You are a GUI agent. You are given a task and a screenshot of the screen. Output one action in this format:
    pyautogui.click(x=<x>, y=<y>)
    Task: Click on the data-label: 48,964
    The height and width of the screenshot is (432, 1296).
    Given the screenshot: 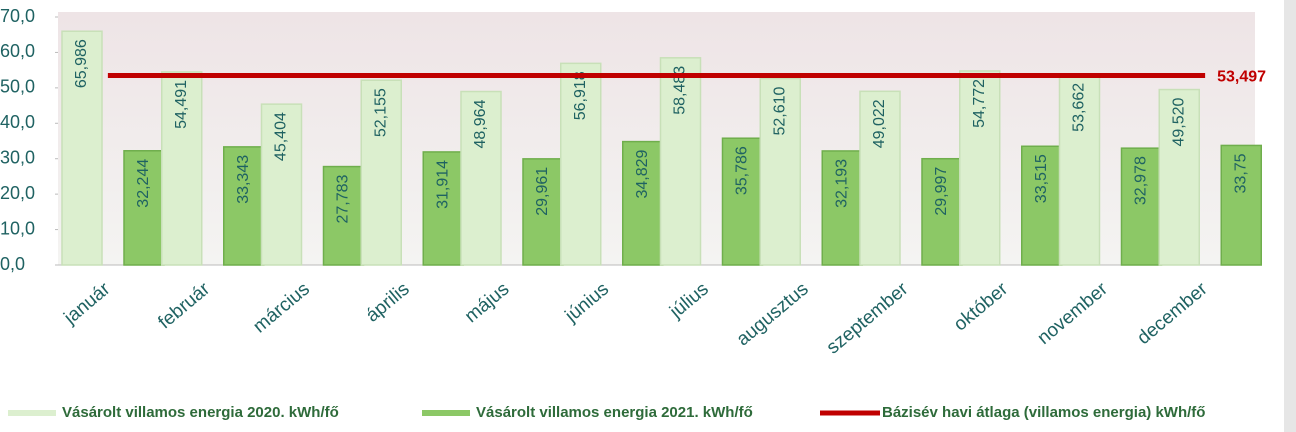 What is the action you would take?
    pyautogui.click(x=480, y=123)
    